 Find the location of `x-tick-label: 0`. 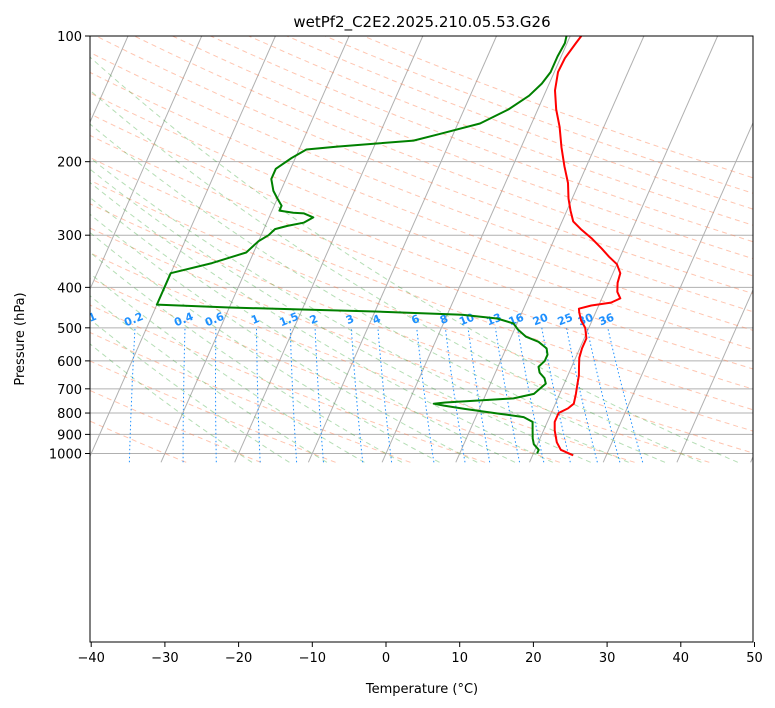

x-tick-label: 0 is located at coordinates (386, 658).